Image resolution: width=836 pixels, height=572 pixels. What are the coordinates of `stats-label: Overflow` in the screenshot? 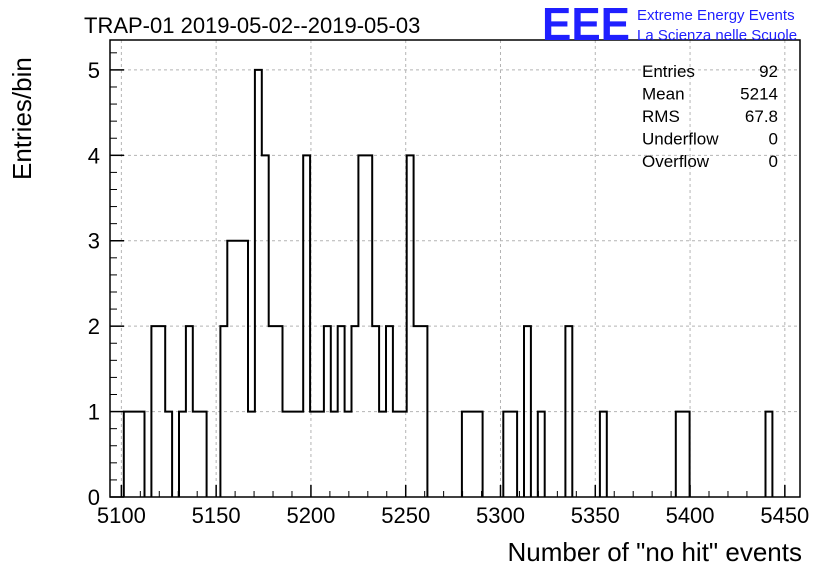 It's located at (676, 161).